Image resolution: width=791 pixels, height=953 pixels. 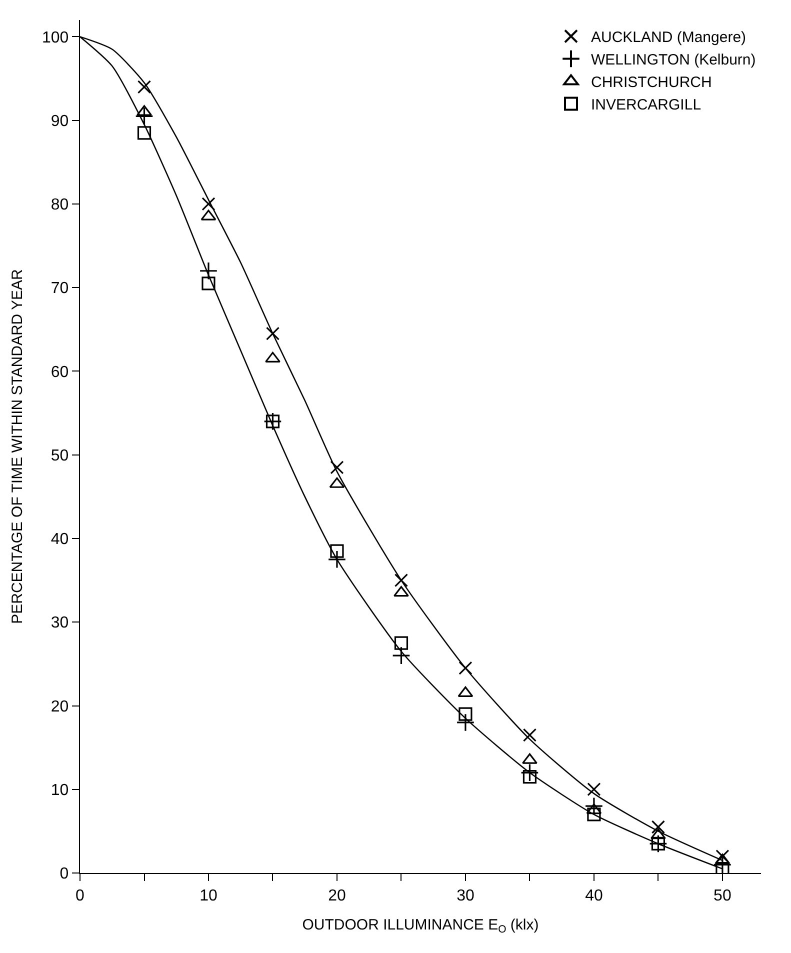 I want to click on x-axis-title: OUTDOOR ILLUMINANCE E$_{O}$ (klx), so click(x=420, y=926).